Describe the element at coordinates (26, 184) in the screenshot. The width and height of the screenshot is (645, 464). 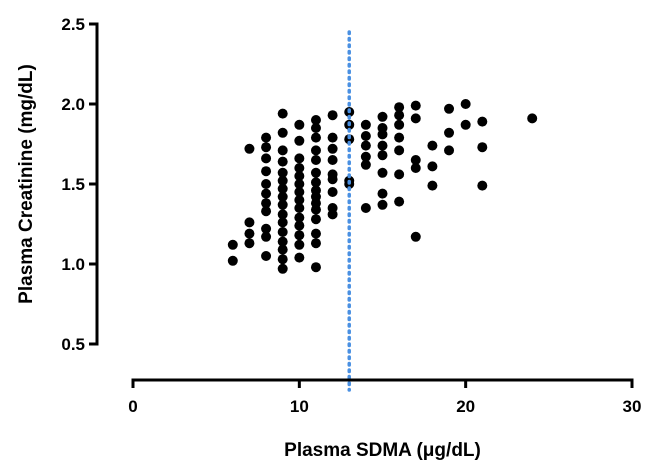
I see `y-axis-title: Plasma Creatinine (mg/dL)` at that location.